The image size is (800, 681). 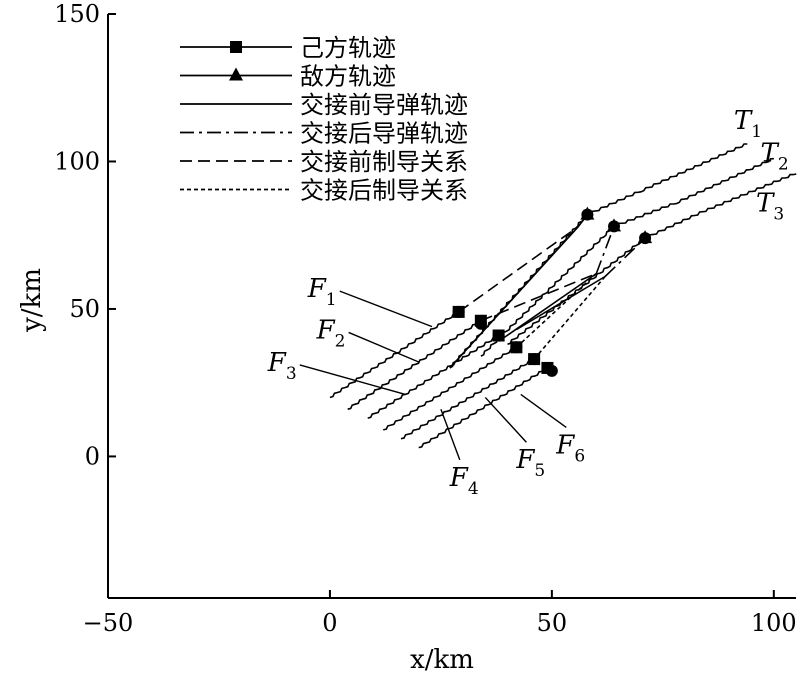 What do you see at coordinates (473, 489) in the screenshot?
I see `annotation-subscript: 4` at bounding box center [473, 489].